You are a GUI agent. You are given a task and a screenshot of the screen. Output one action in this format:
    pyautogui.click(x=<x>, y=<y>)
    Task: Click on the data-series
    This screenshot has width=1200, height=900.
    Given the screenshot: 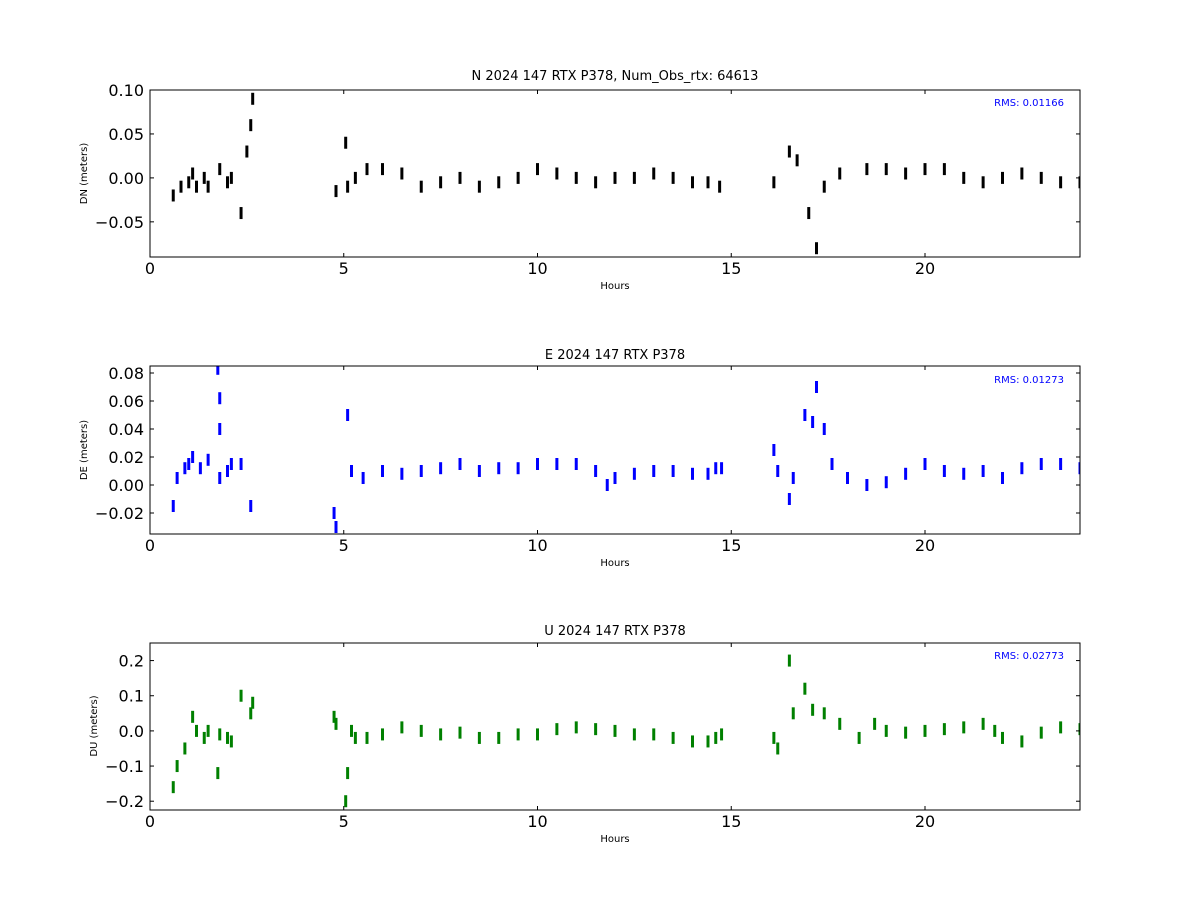 What is the action you would take?
    pyautogui.click(x=625, y=173)
    